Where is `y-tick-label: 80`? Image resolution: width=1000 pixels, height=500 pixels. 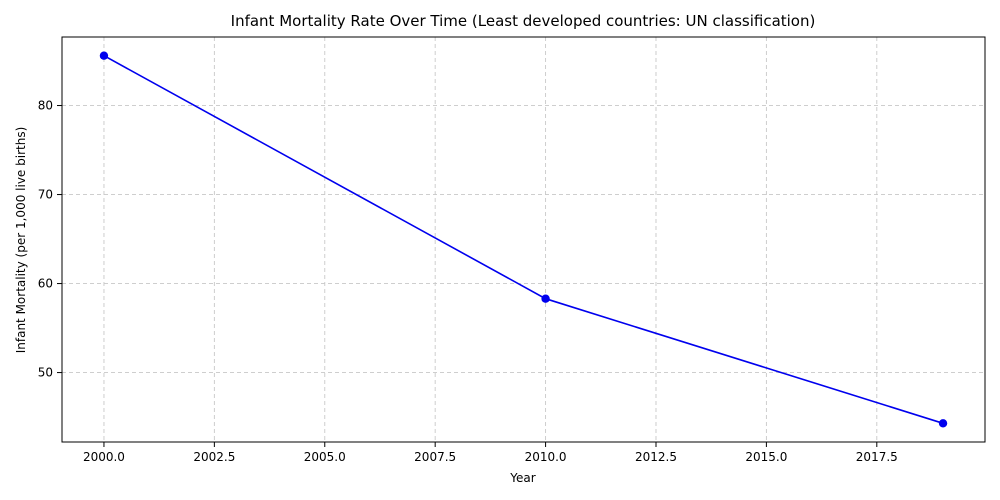
y-tick-label: 80 is located at coordinates (45, 106).